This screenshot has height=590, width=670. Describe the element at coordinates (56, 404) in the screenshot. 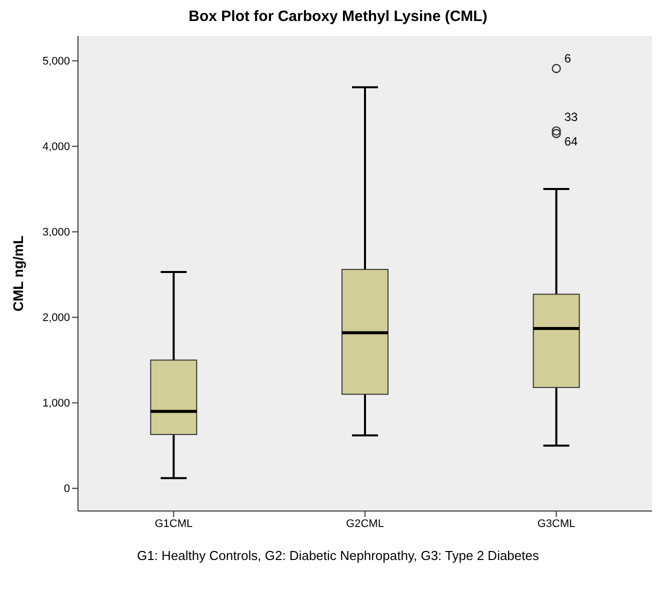

I see `y-tick-label: 1,000` at that location.